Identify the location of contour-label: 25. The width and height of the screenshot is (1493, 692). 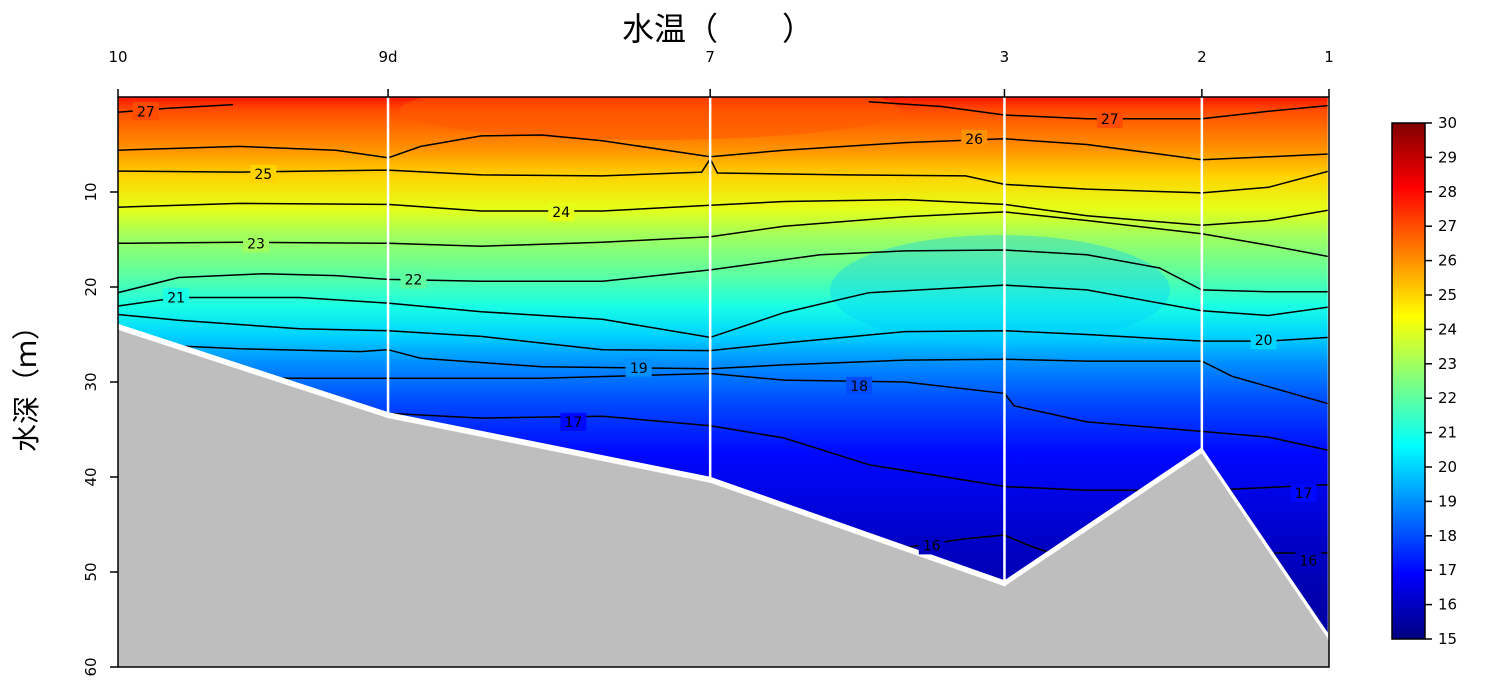
(263, 175).